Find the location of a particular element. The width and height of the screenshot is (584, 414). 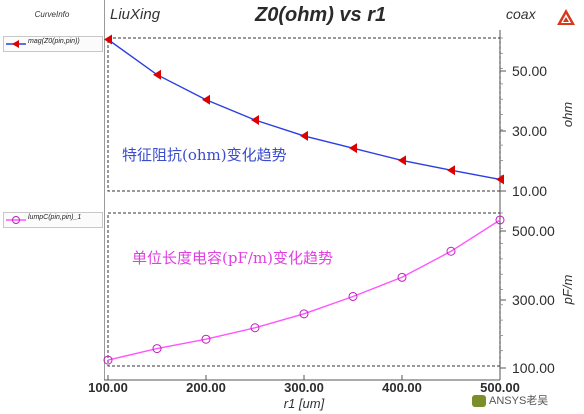

legend-label-lumpc: lumpC(pin,pin)_1 is located at coordinates (55, 217).